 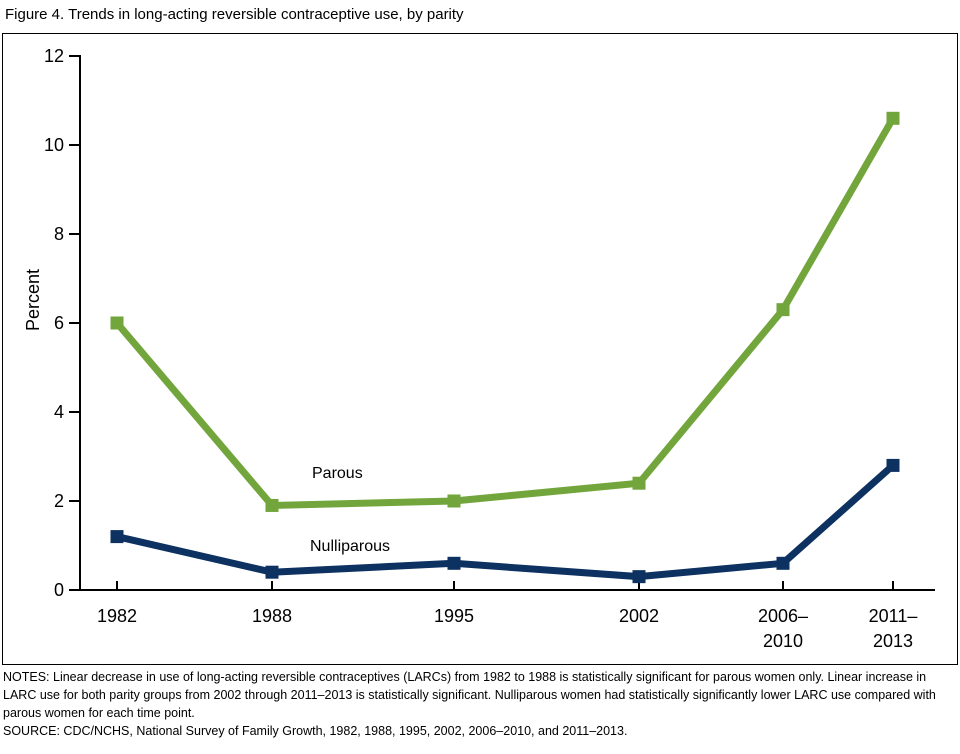 I want to click on y-tick-label: 2, so click(x=59, y=501).